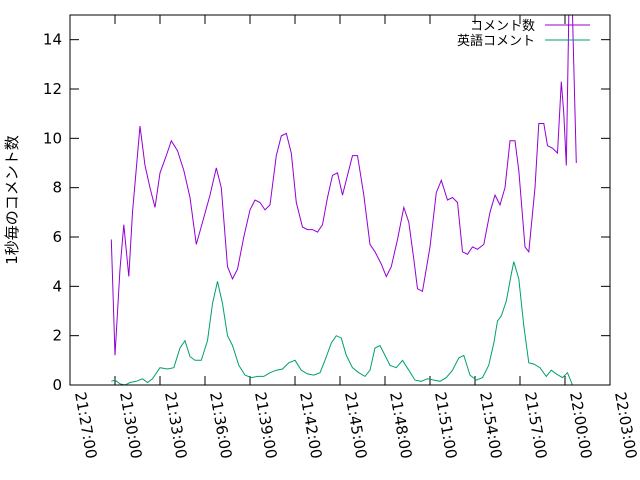  I want to click on legend-label-2: 英語コメント, so click(496, 41).